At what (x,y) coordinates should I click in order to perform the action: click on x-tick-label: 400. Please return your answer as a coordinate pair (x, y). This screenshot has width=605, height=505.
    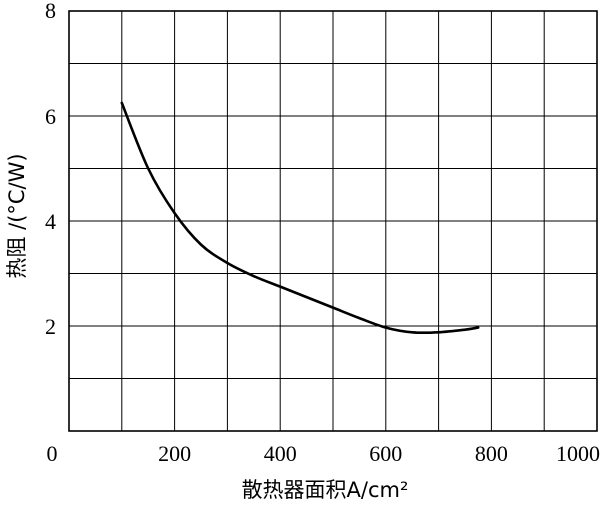
    Looking at the image, I should click on (280, 453).